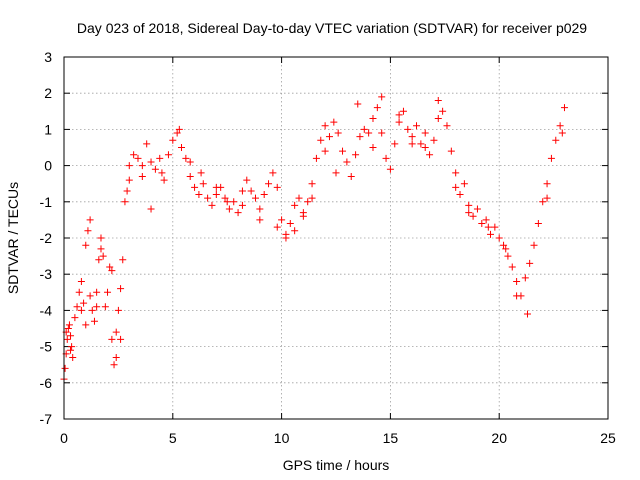  I want to click on x-tick-label: 0, so click(64, 438).